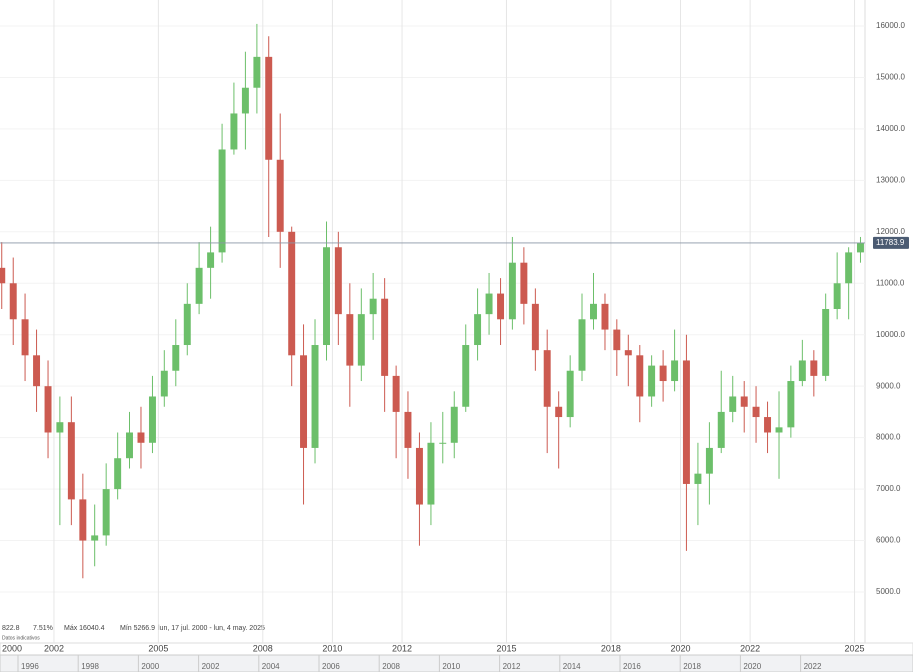 This screenshot has height=672, width=913. I want to click on x-tick-label: 2002, so click(54, 648).